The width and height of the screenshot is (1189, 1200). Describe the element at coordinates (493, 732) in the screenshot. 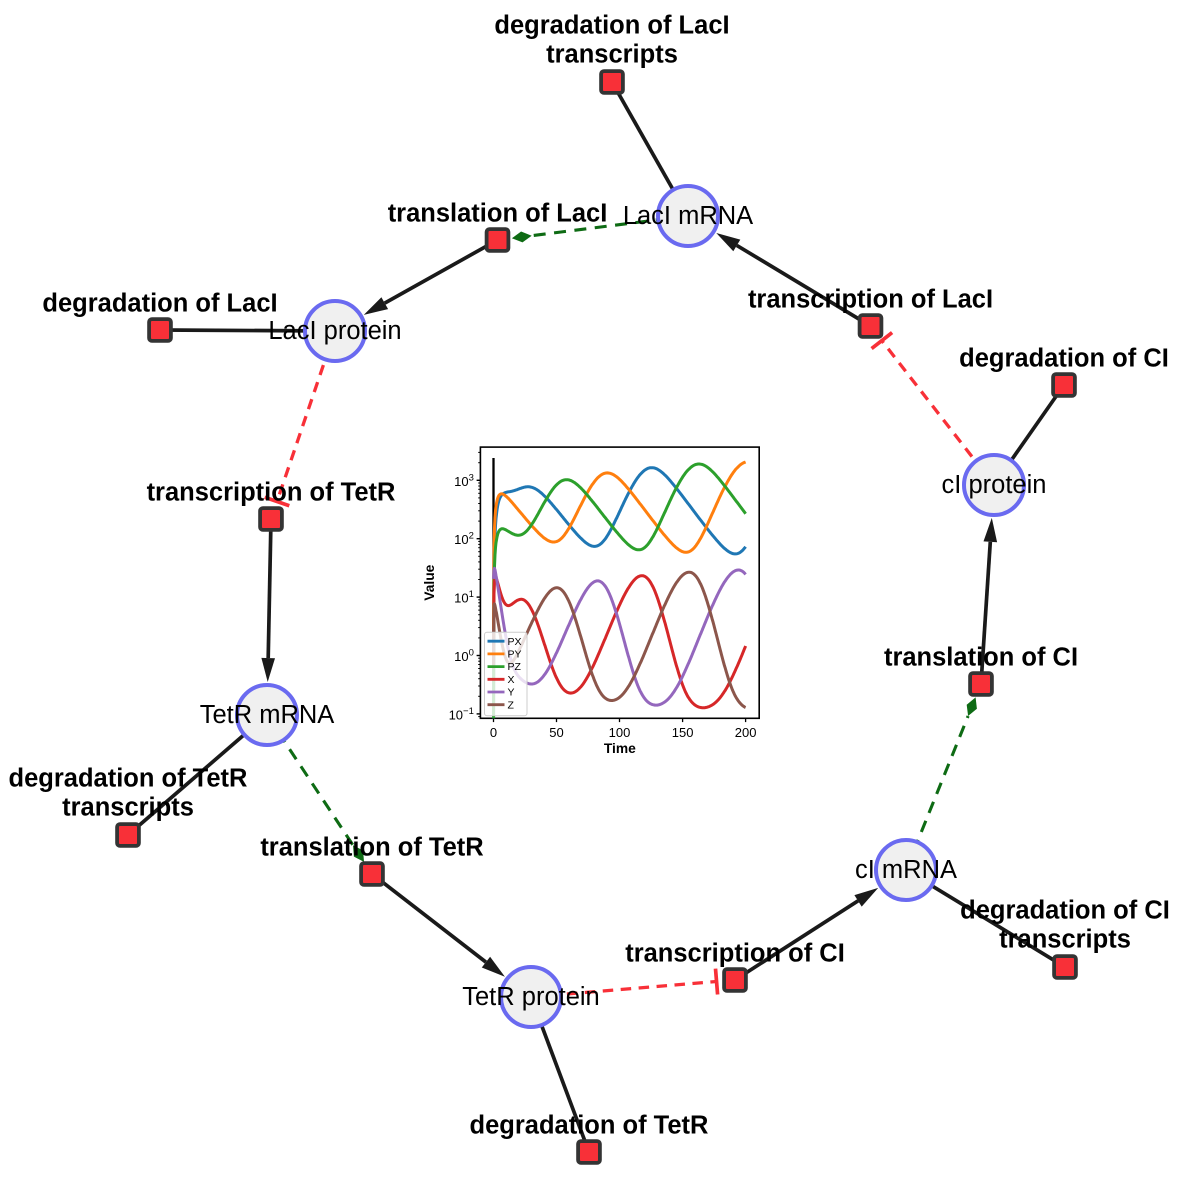

I see `svg-text: 0` at that location.